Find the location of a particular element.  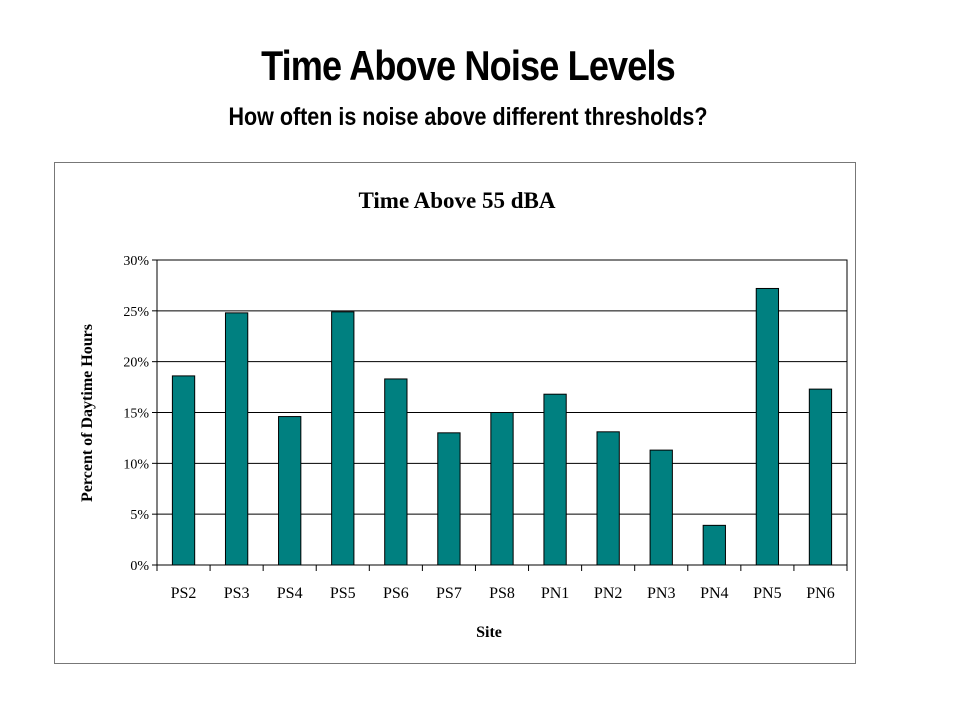

bar-pn2 is located at coordinates (608, 498).